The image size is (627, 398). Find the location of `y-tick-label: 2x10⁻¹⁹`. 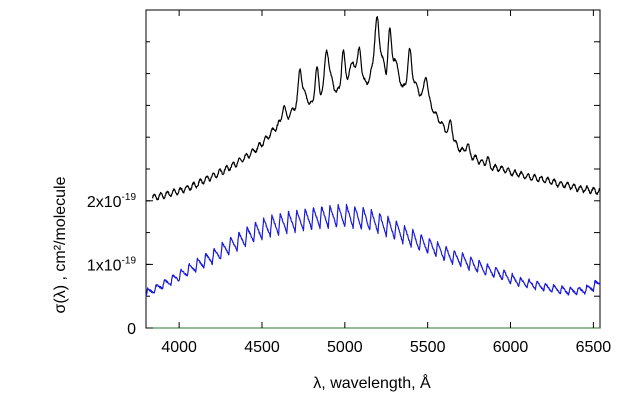

y-tick-label: 2x10⁻¹⁹ is located at coordinates (112, 201).